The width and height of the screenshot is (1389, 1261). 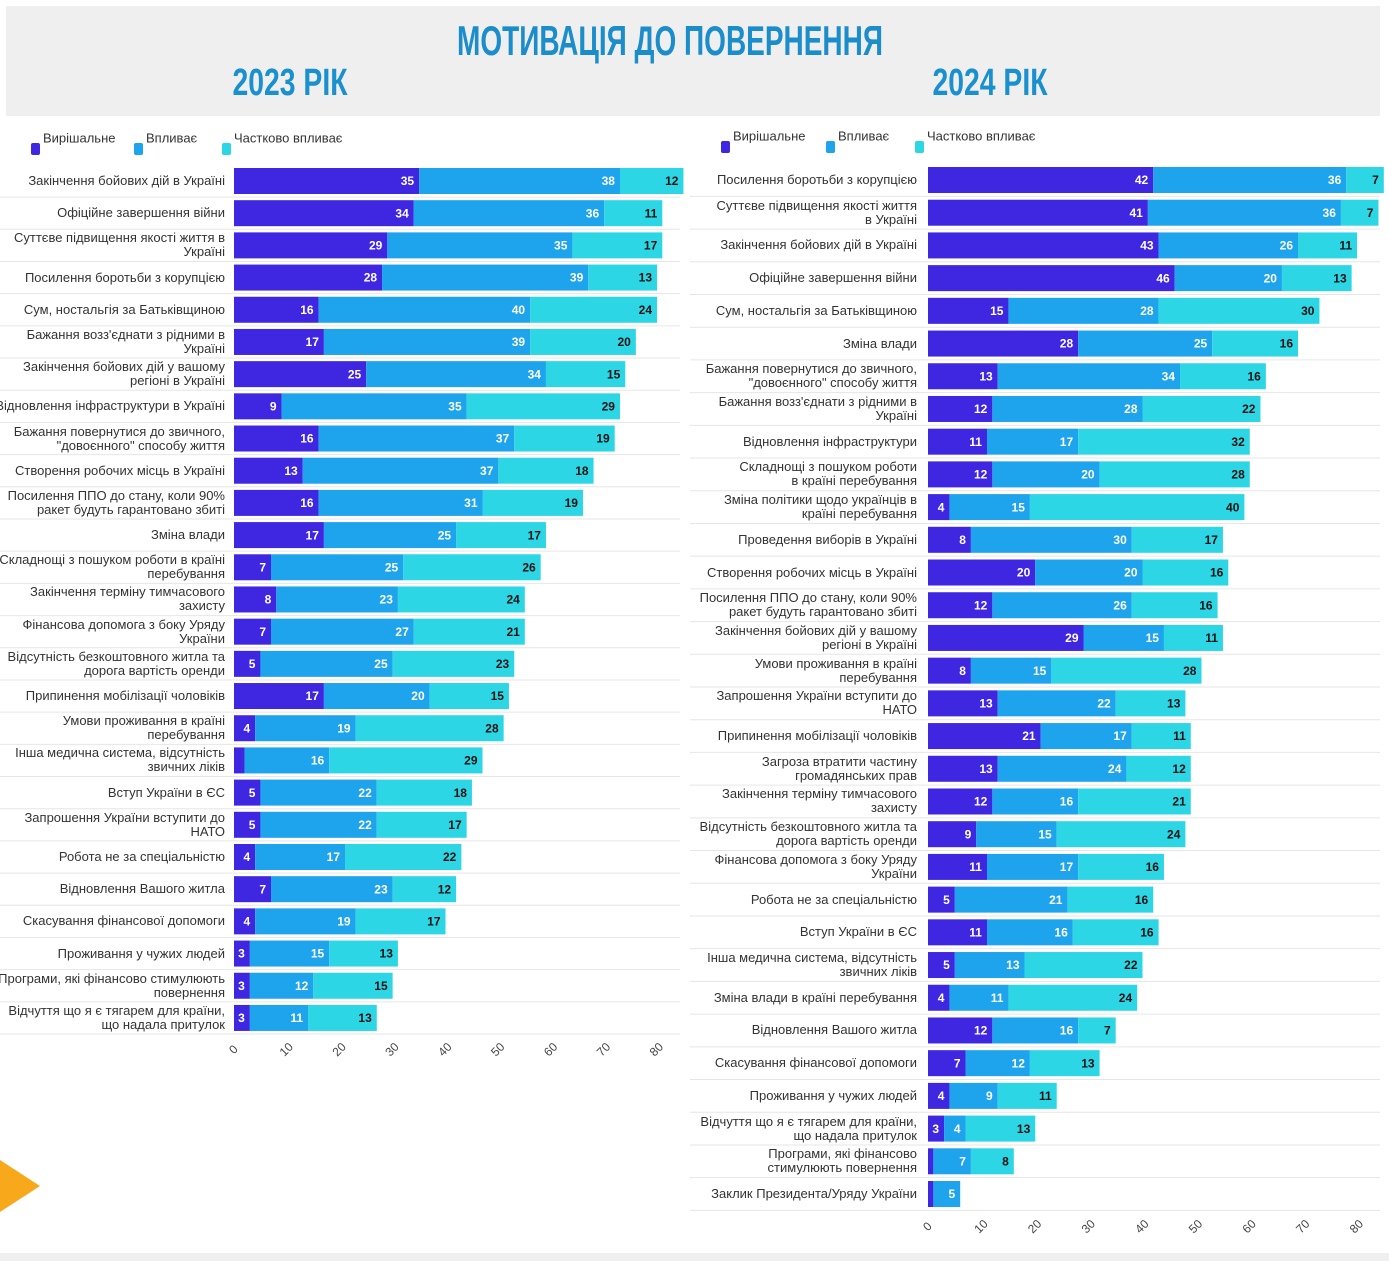 What do you see at coordinates (1035, 1227) in the screenshot?
I see `x-tick-label: 20` at bounding box center [1035, 1227].